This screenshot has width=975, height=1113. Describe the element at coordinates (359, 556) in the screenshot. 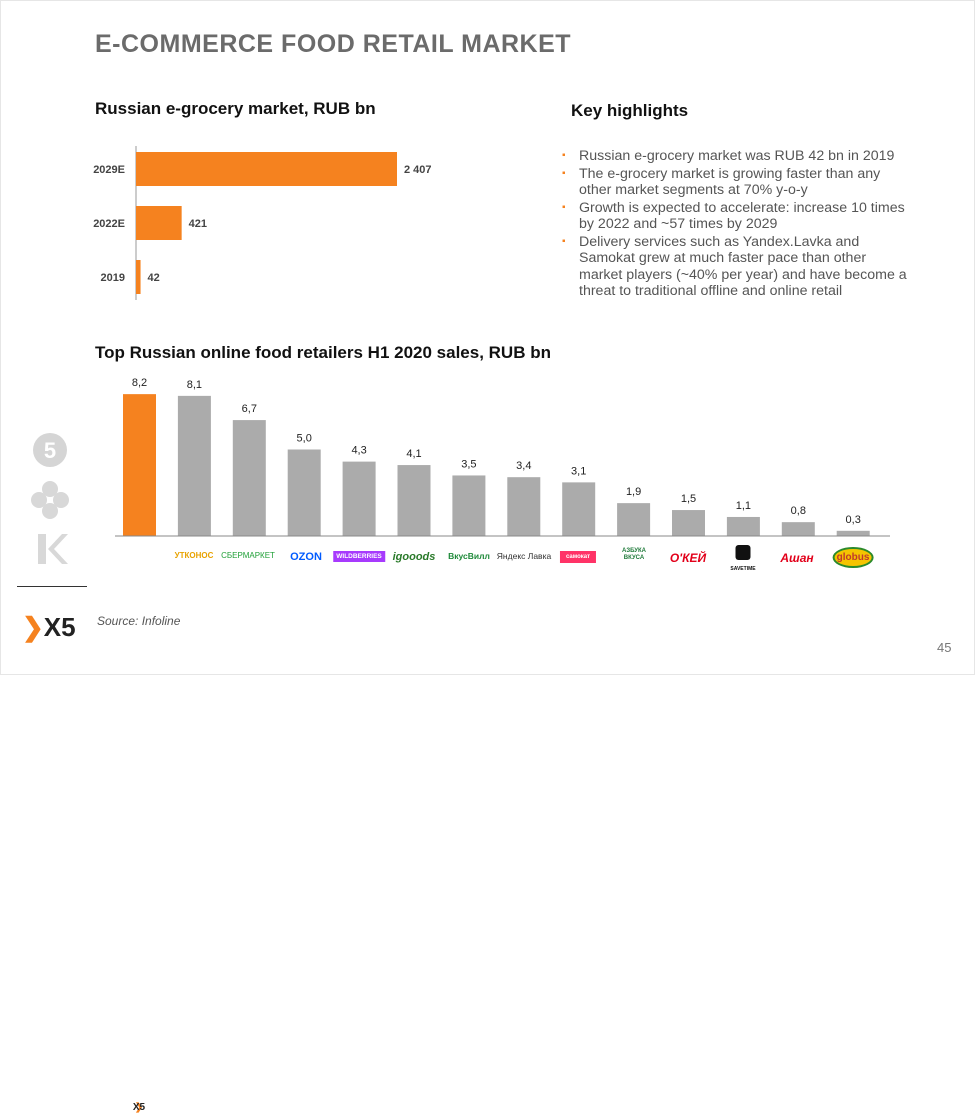

I see `wildberries-logo: WILDBERRIES` at that location.